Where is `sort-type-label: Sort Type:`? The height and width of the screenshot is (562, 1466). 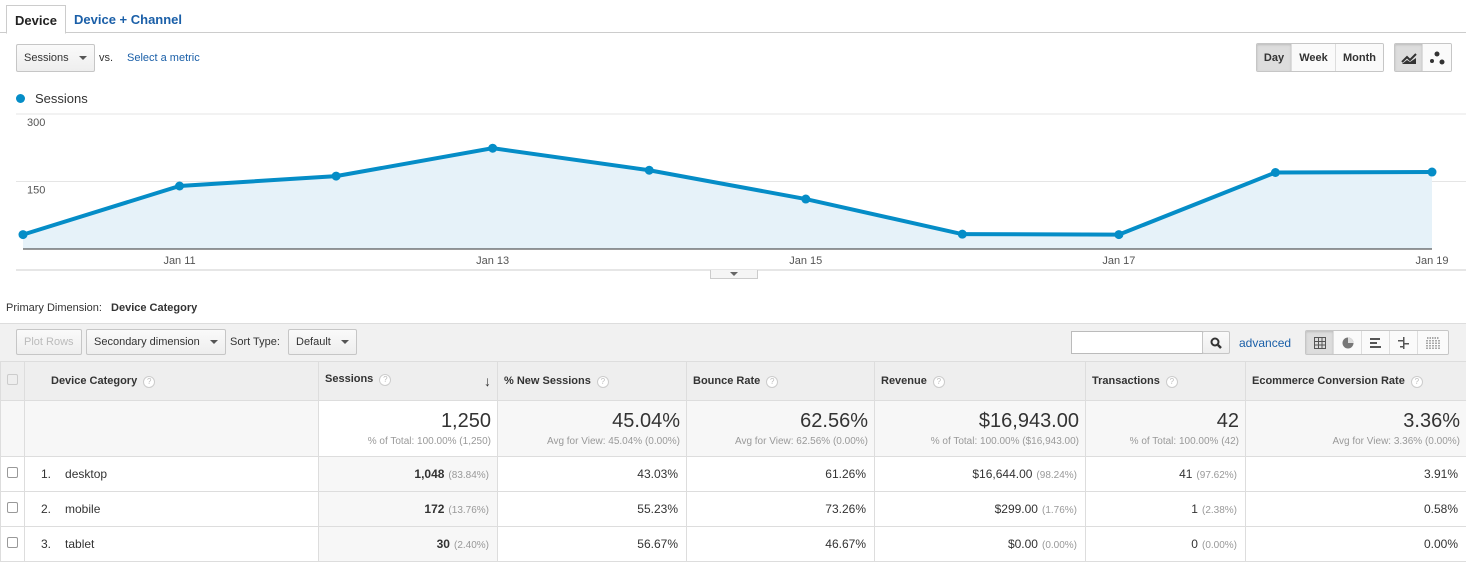
sort-type-label: Sort Type: is located at coordinates (255, 342).